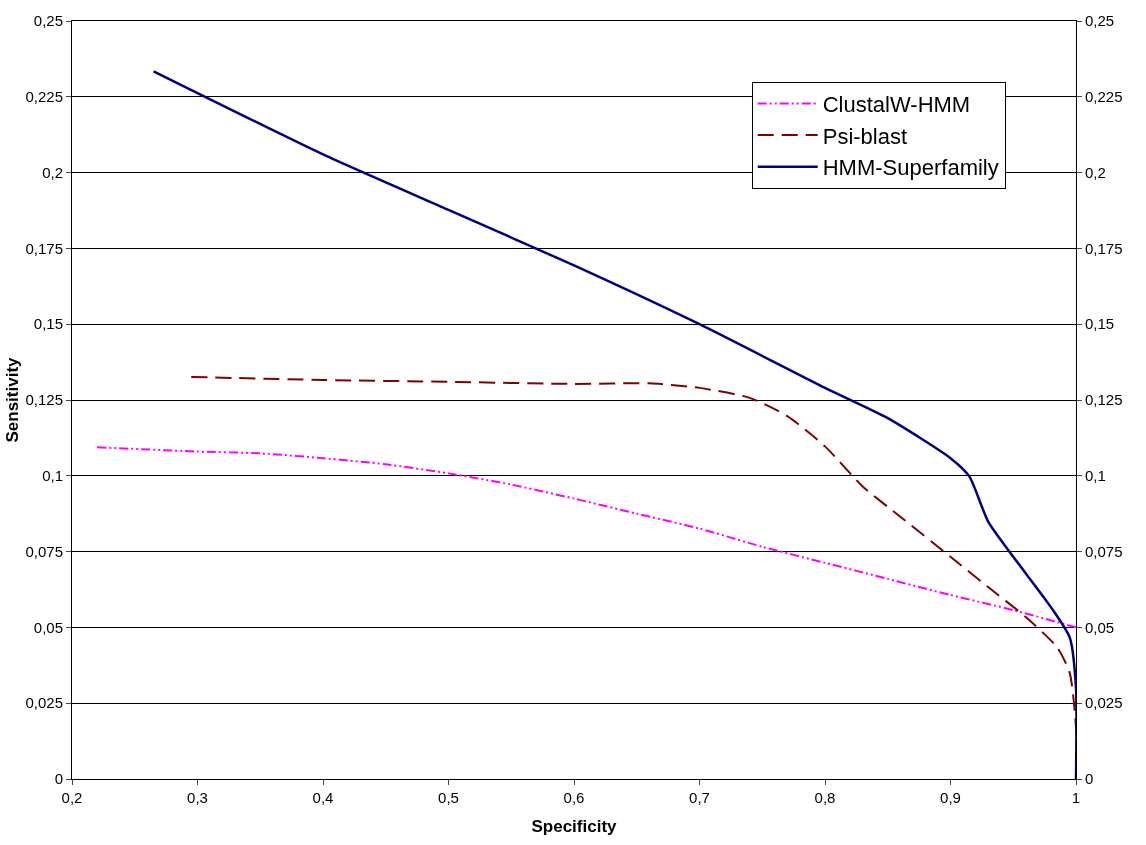  What do you see at coordinates (825, 797) in the screenshot?
I see `x-tick-label: 0,8` at bounding box center [825, 797].